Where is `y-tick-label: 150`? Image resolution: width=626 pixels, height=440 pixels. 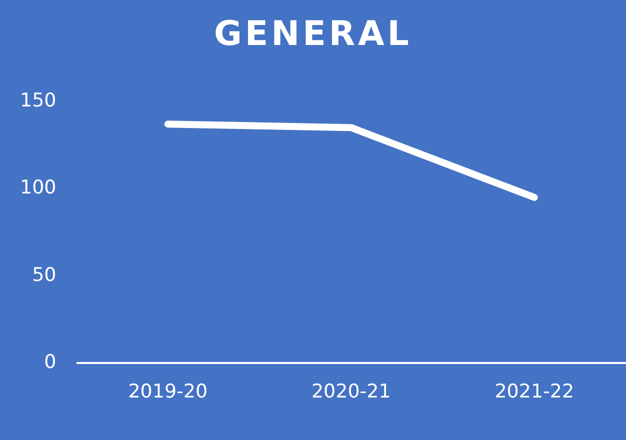
y-tick-label: 150 is located at coordinates (38, 100).